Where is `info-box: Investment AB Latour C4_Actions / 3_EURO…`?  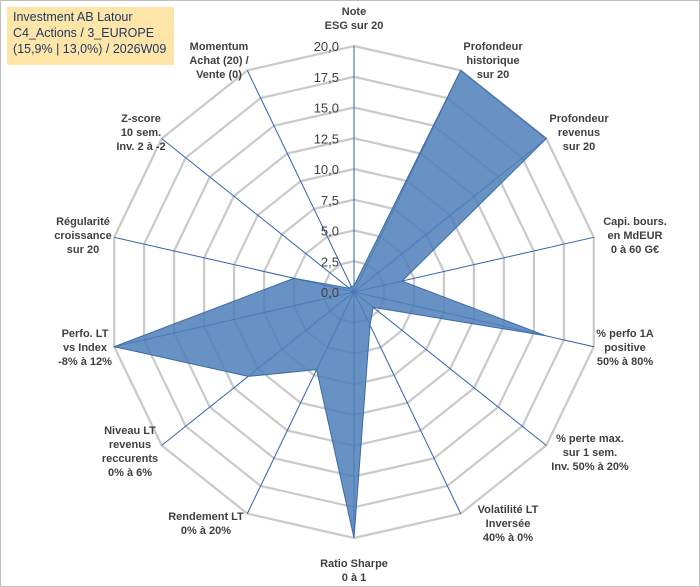 info-box: Investment AB Latour C4_Actions / 3_EURO… is located at coordinates (90, 36).